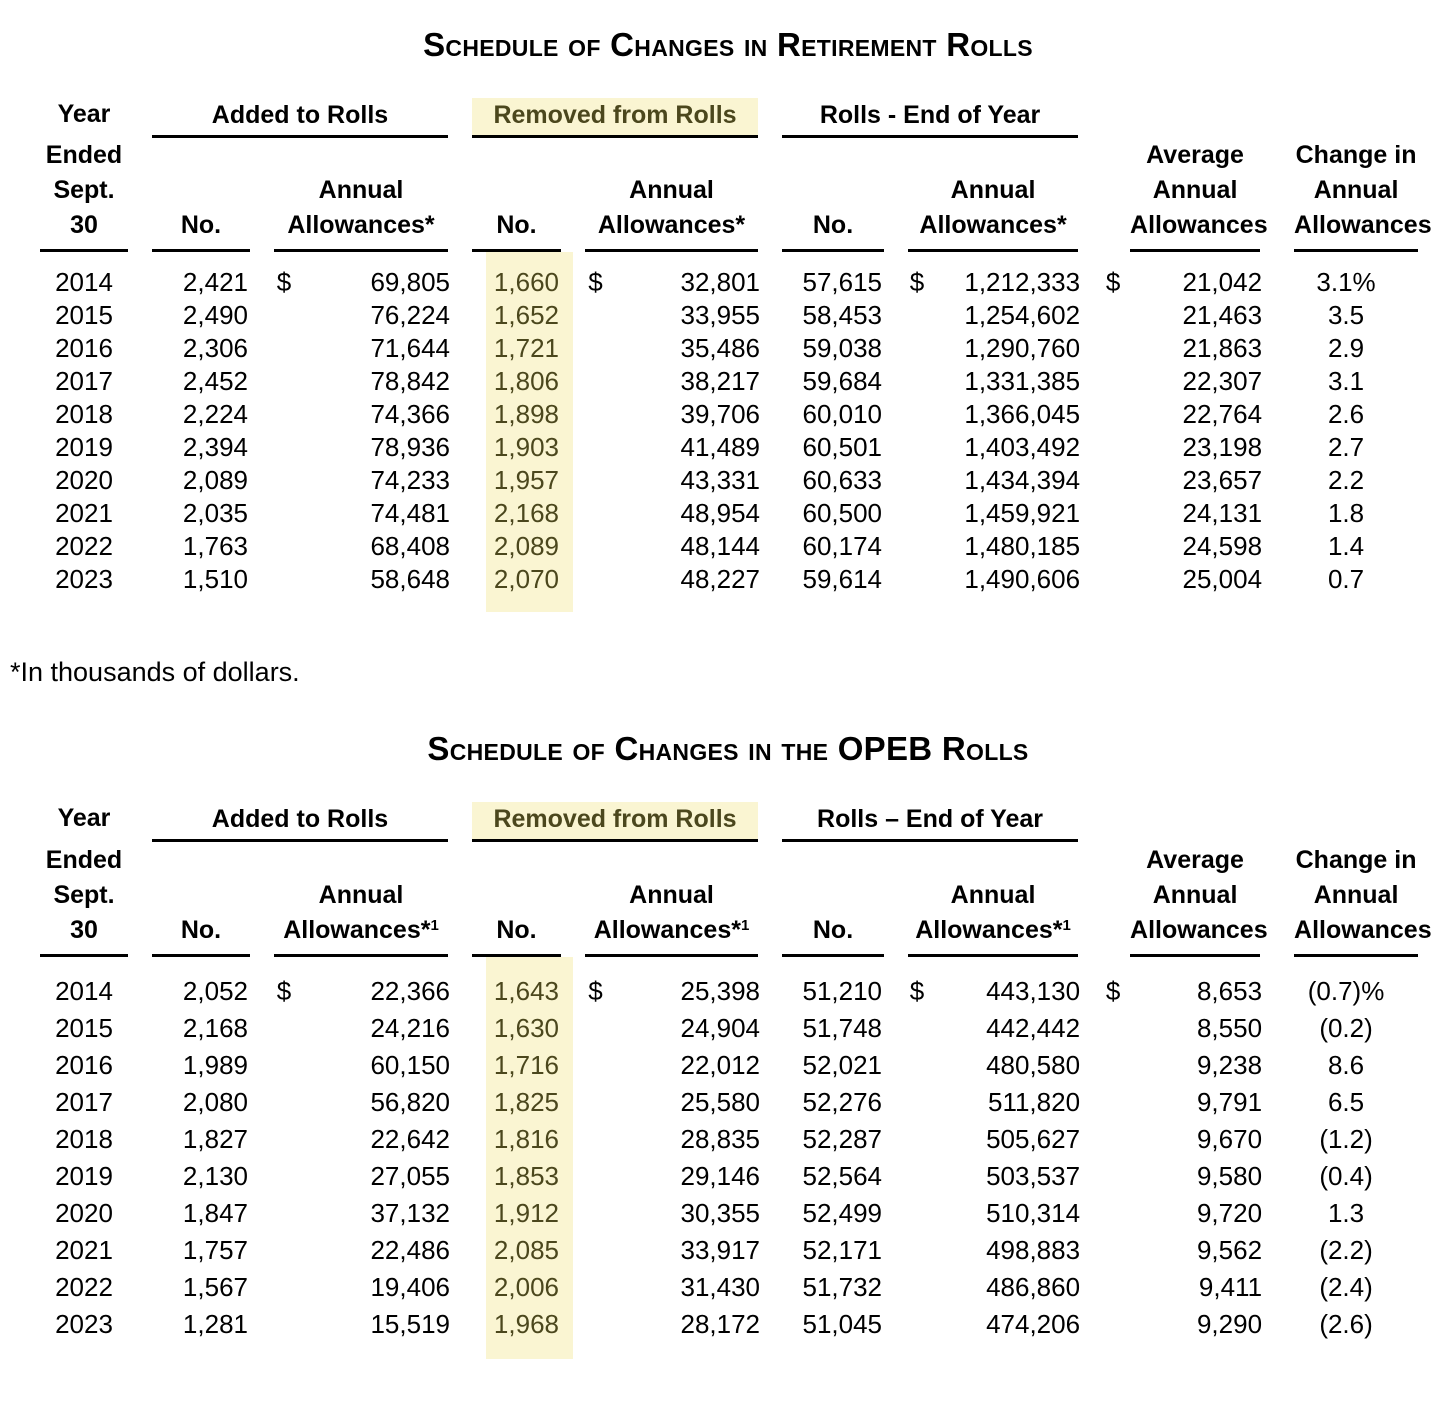  I want to click on rolls-no-cell: 59,614, so click(842, 579).